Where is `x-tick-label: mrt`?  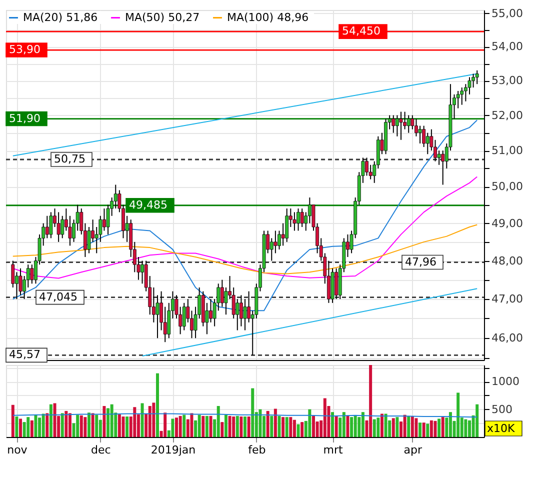
x-tick-label: mrt is located at coordinates (333, 450).